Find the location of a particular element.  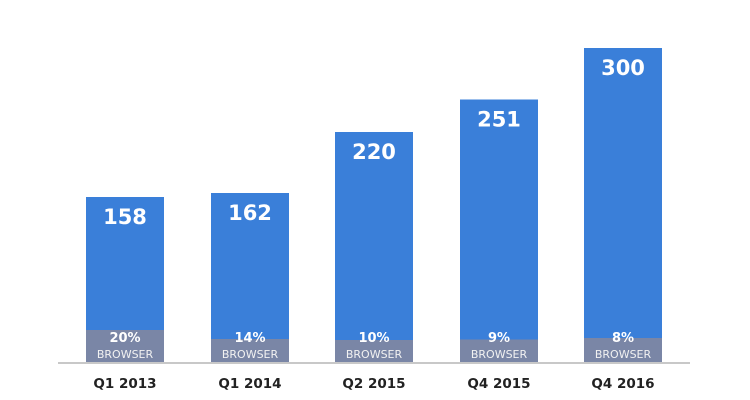

browser-share-label: 14% is located at coordinates (249, 338).